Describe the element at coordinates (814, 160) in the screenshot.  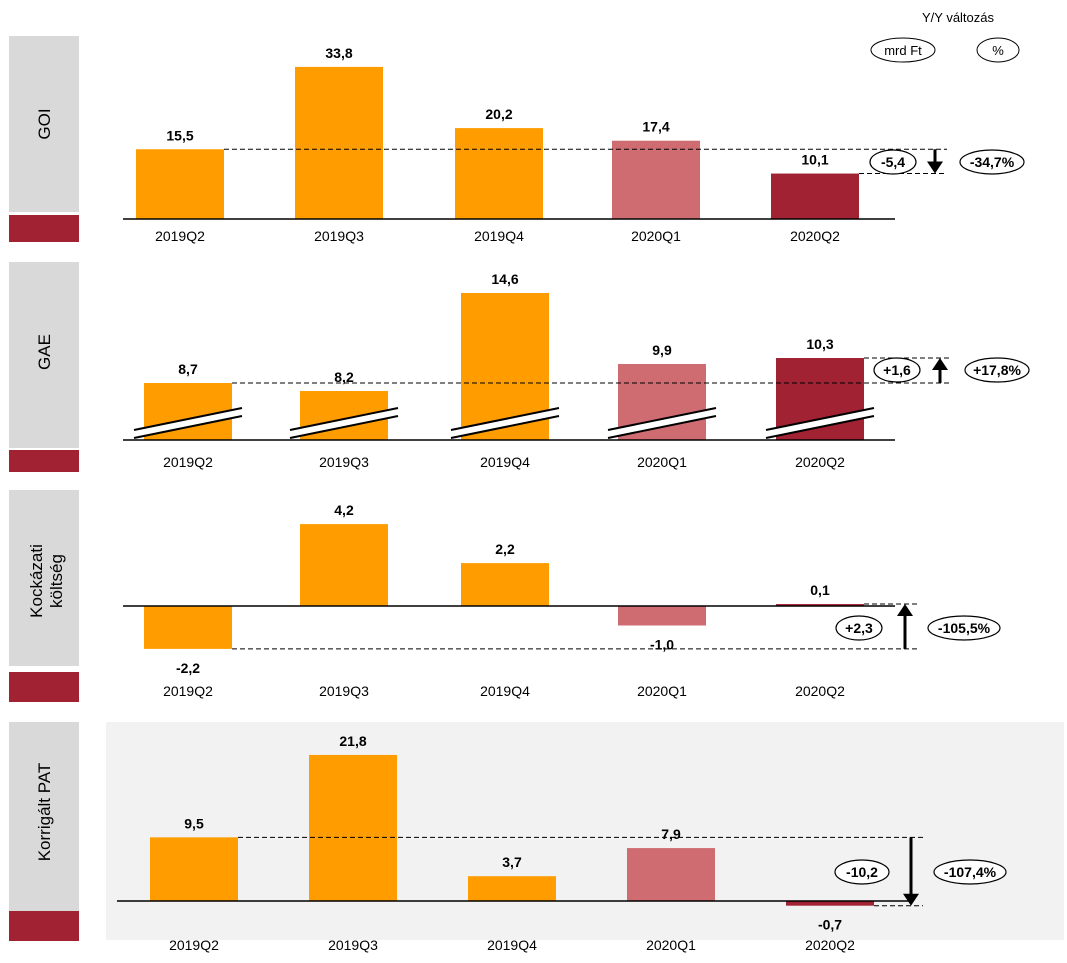
I see `value-label: 10,1` at that location.